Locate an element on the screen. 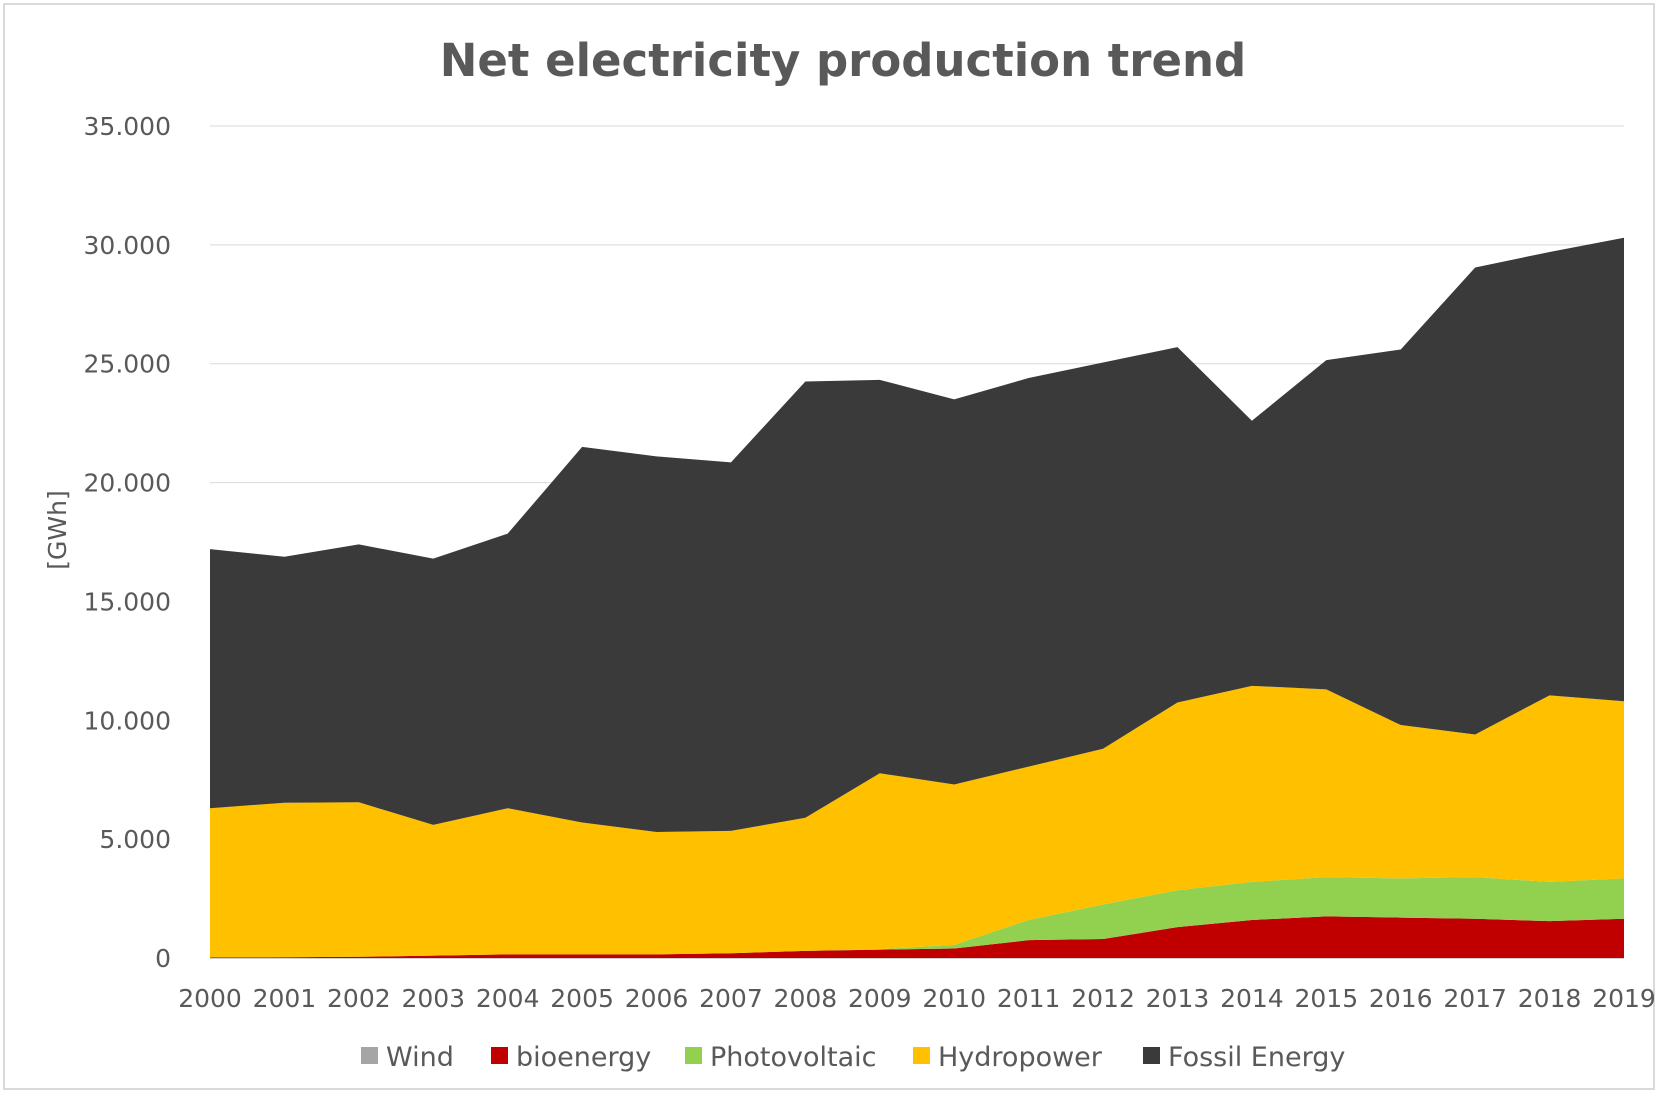  legend-item-fossil-energy: Fossil Energy is located at coordinates (1244, 1057).